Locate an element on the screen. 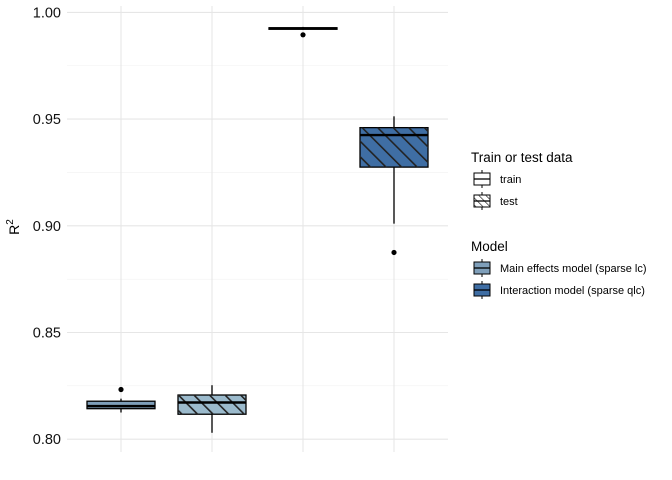  box-3-hatch is located at coordinates (394, 147).